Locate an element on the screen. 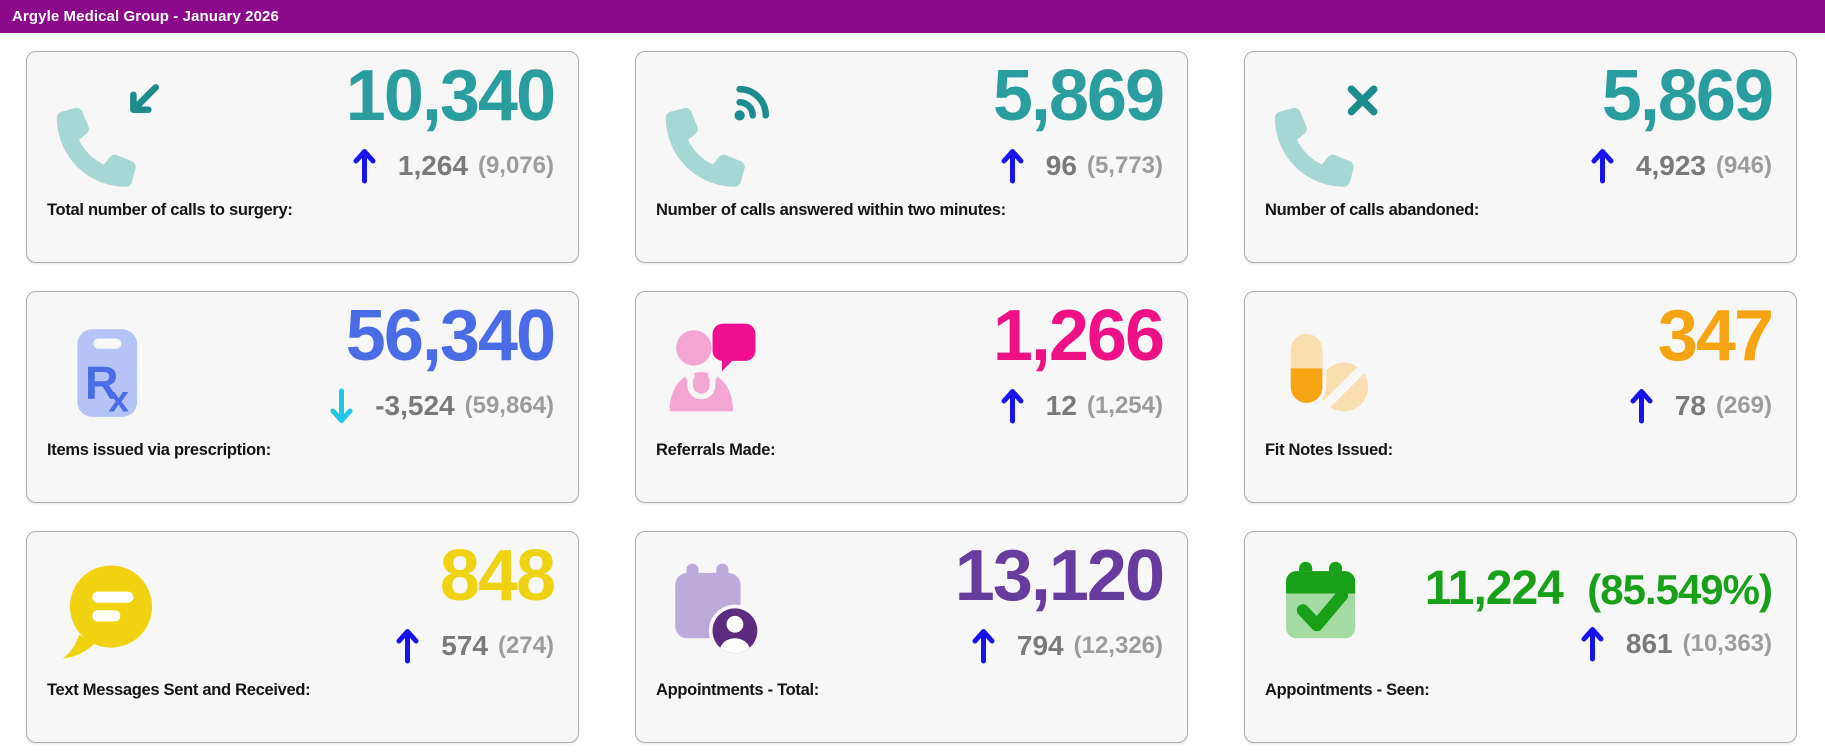 The height and width of the screenshot is (752, 1825). kpi-trend: -3,524 (59,864) is located at coordinates (442, 406).